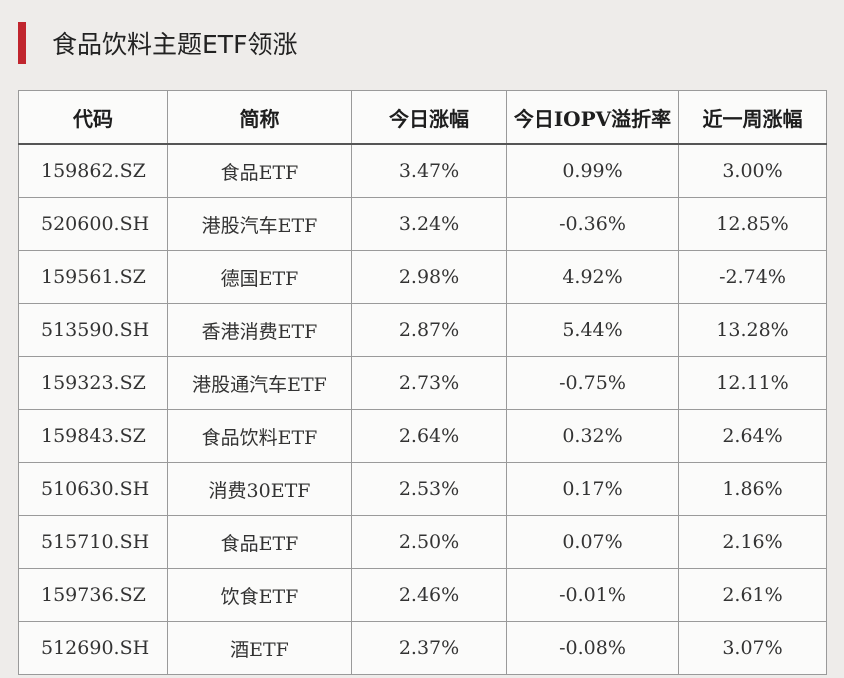 The height and width of the screenshot is (678, 844). I want to click on cell-iopv-premium: 0.17%, so click(592, 489).